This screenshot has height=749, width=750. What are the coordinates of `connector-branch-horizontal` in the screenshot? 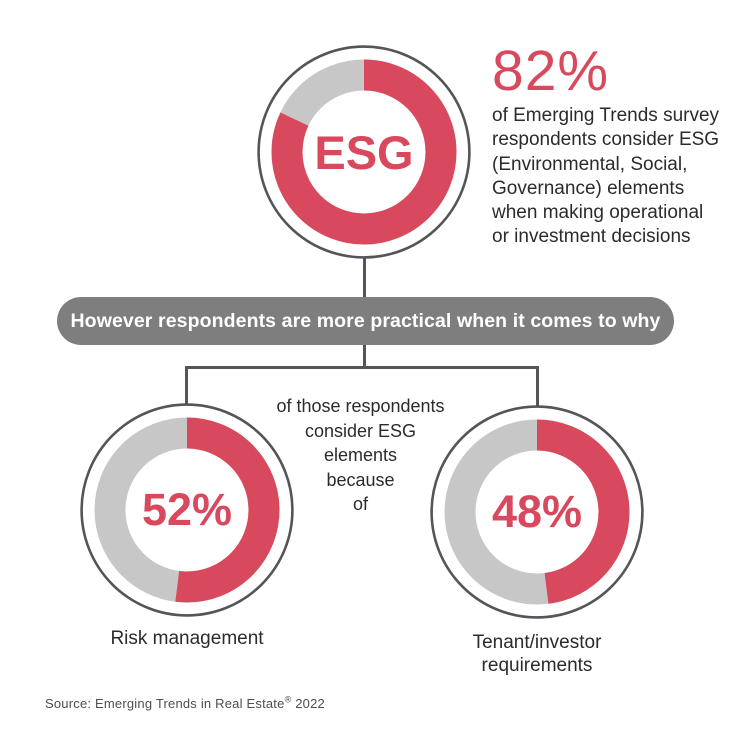 It's located at (362, 367).